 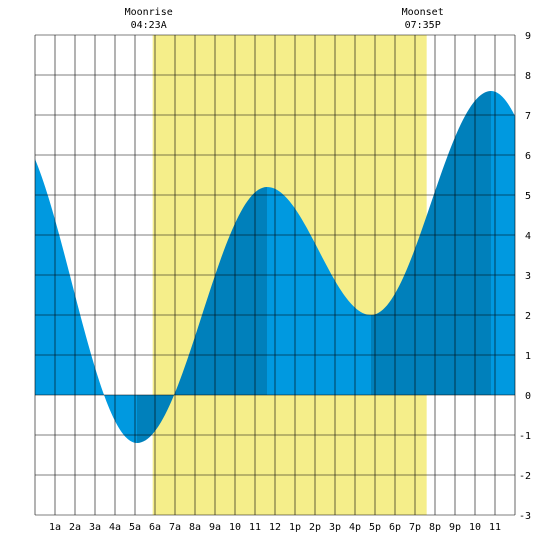 What do you see at coordinates (295, 527) in the screenshot?
I see `x-tick-label: 1p` at bounding box center [295, 527].